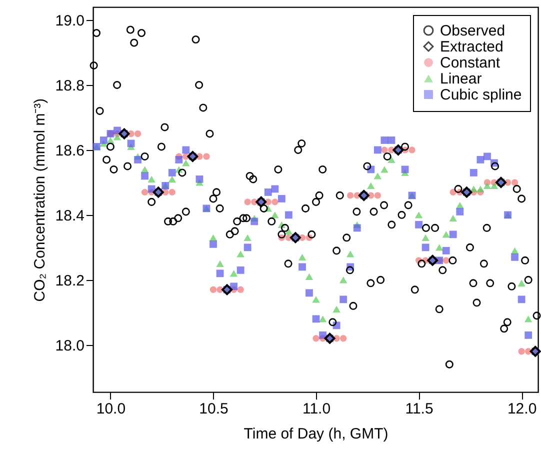  I want to click on x-axis-title: Time of Day (h, GMT), so click(316, 434).